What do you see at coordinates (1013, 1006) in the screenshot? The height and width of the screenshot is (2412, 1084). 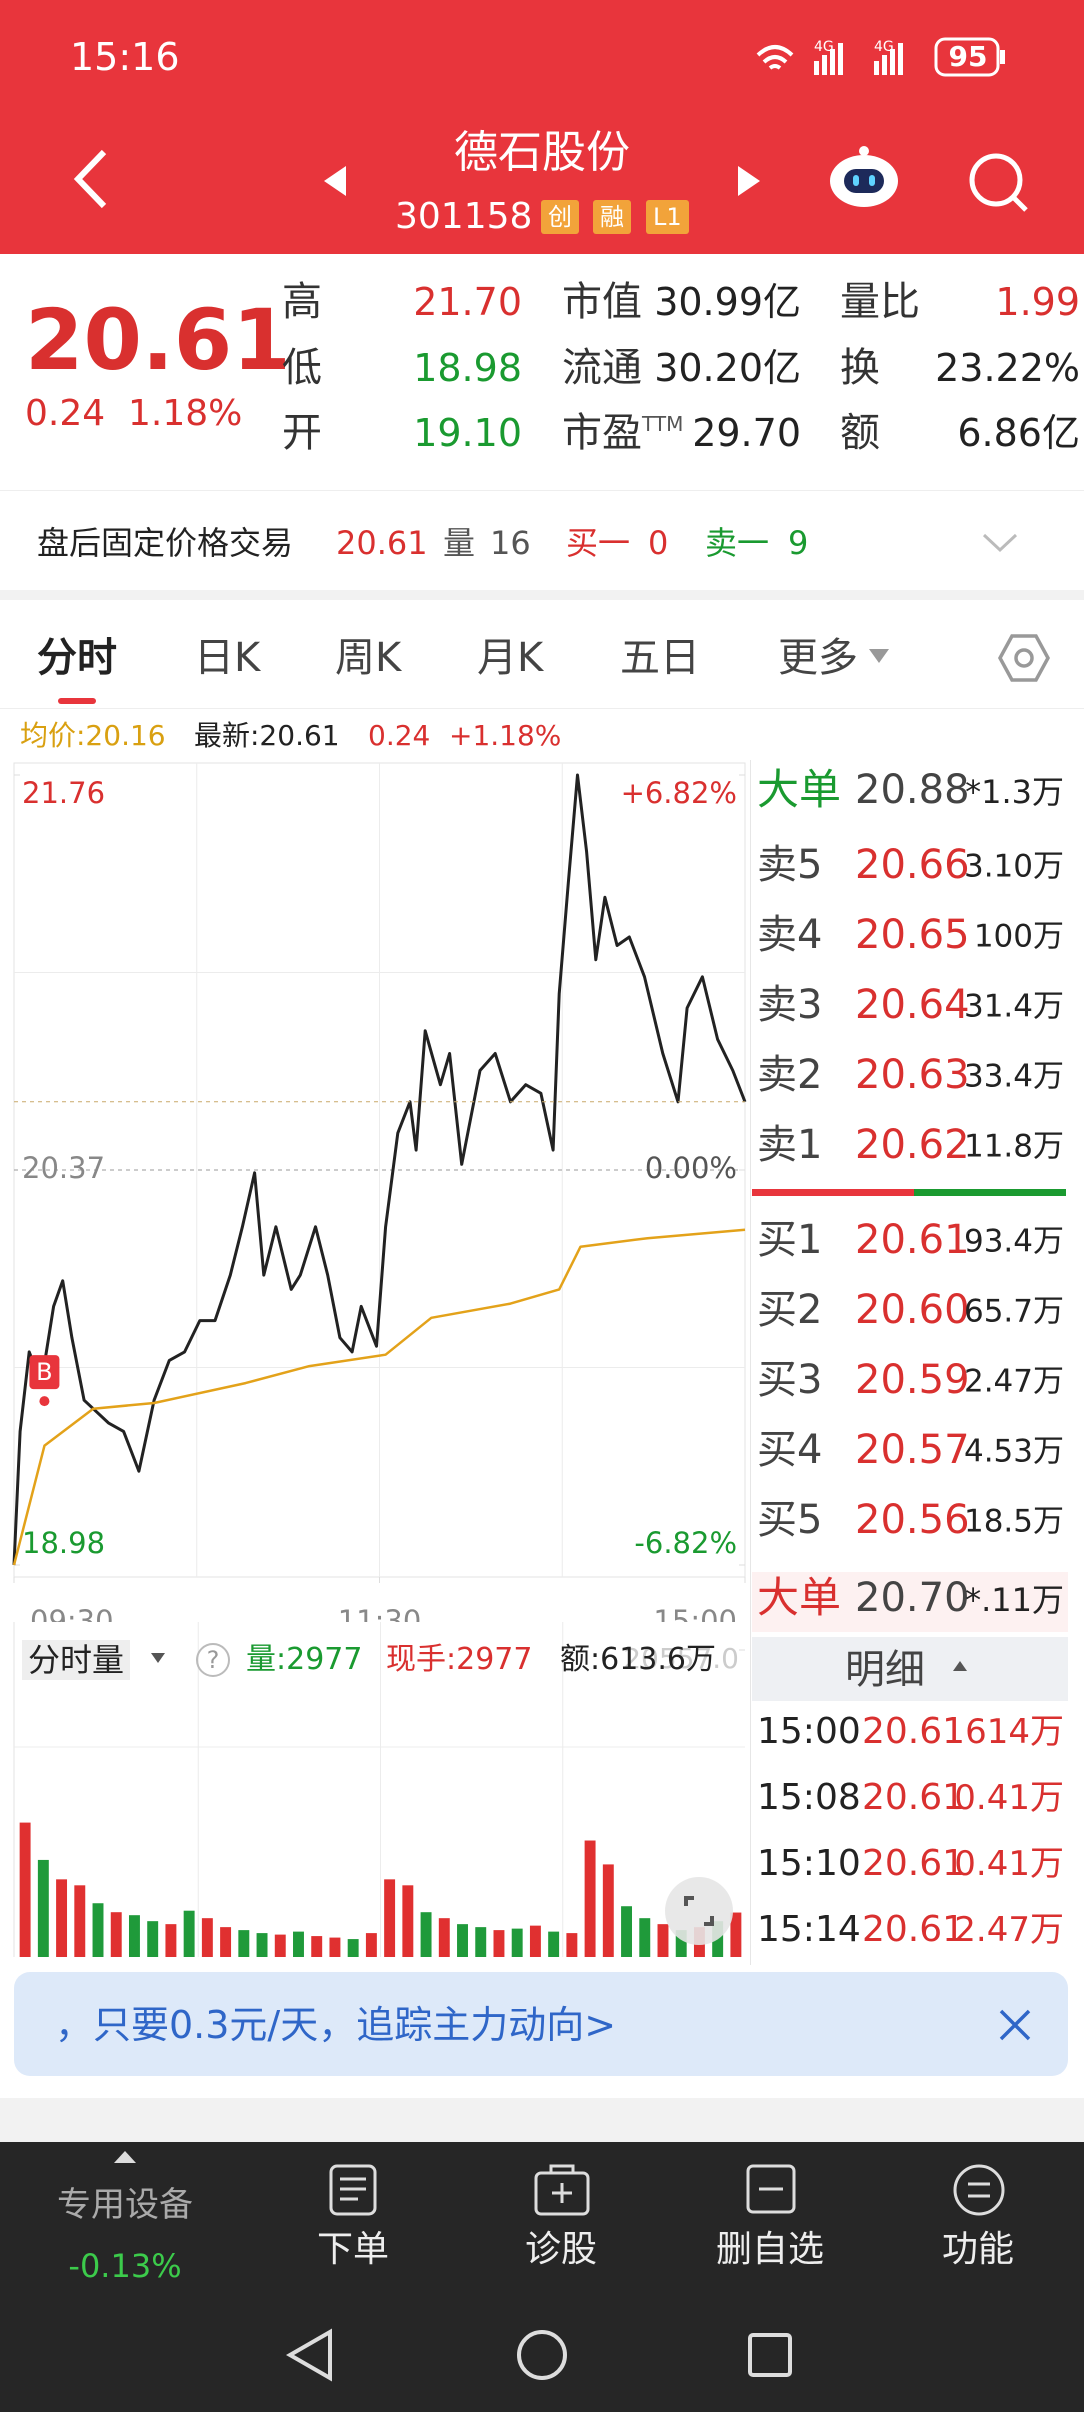 I see `book-vol: 31.4万` at bounding box center [1013, 1006].